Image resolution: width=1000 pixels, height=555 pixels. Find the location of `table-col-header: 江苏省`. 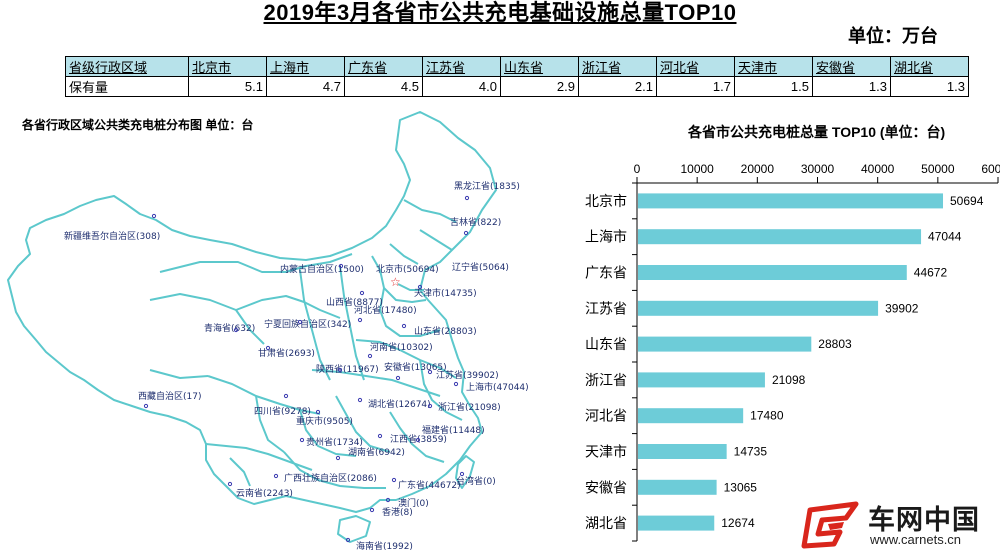

table-col-header: 江苏省 is located at coordinates (461, 66).